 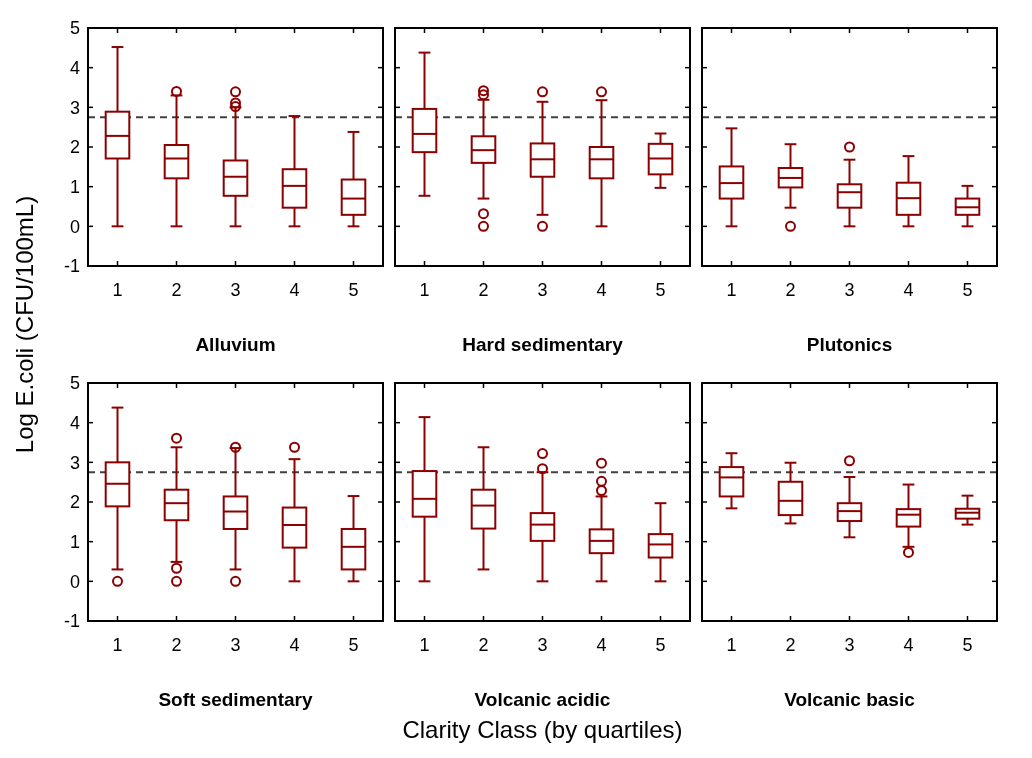 I want to click on text: Alluvium, so click(x=235, y=344).